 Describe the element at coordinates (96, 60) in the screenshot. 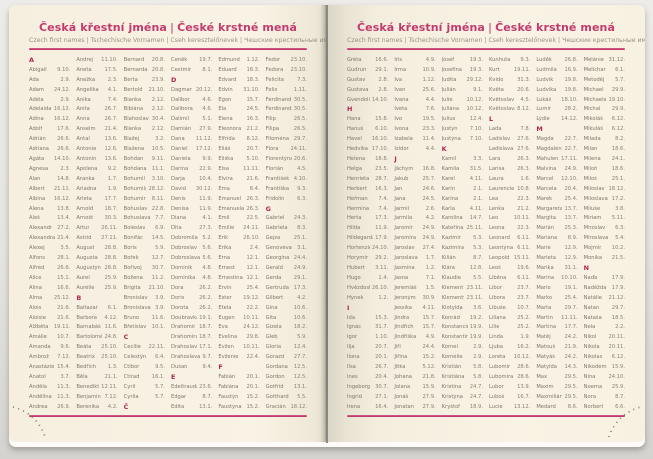

I see `name-day-row: Andrej 11.10.` at that location.